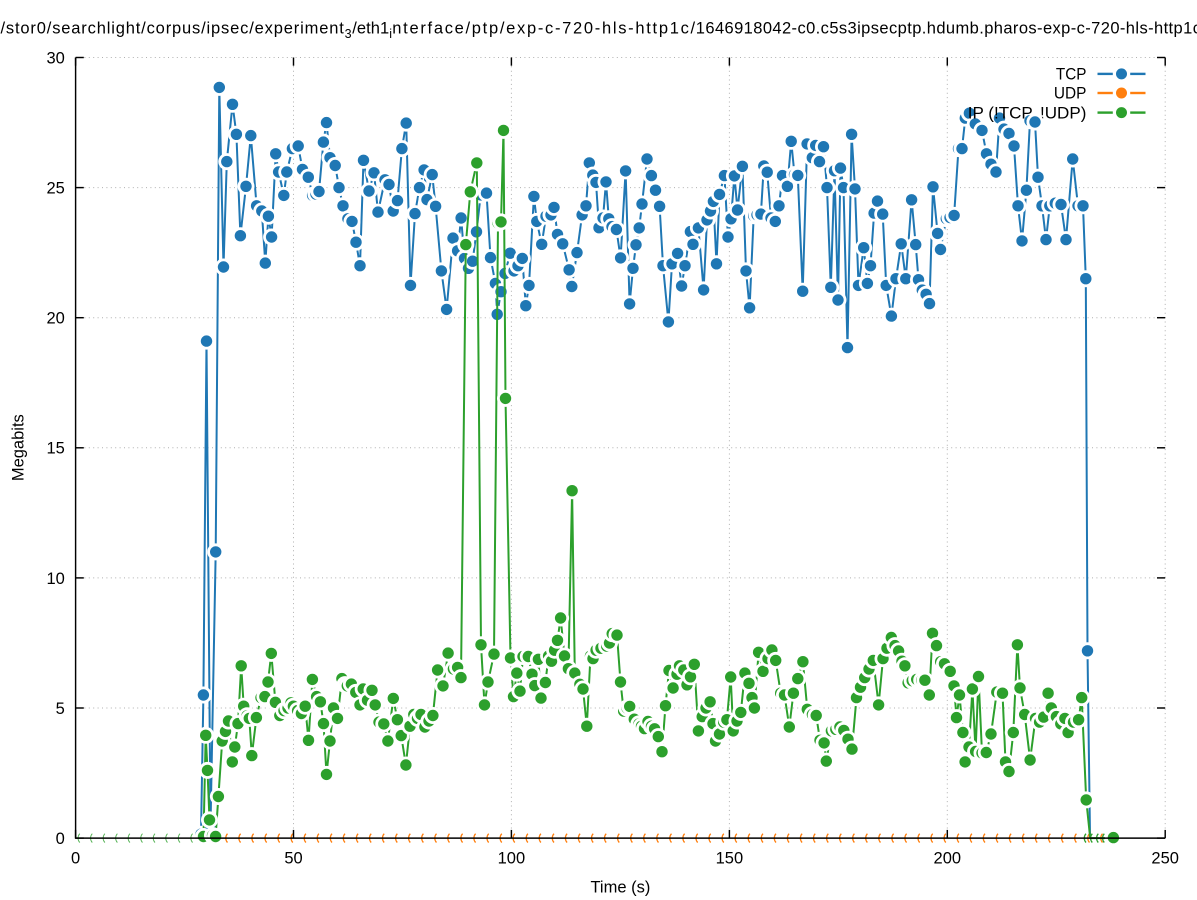  Describe the element at coordinates (60, 709) in the screenshot. I see `svg-text: 5` at that location.